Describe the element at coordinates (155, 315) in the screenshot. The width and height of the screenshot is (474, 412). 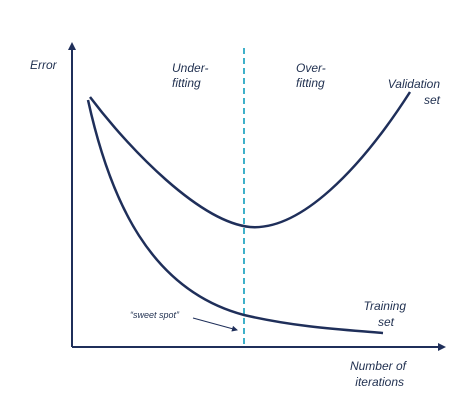
I see `annotation: “sweet spot”` at that location.